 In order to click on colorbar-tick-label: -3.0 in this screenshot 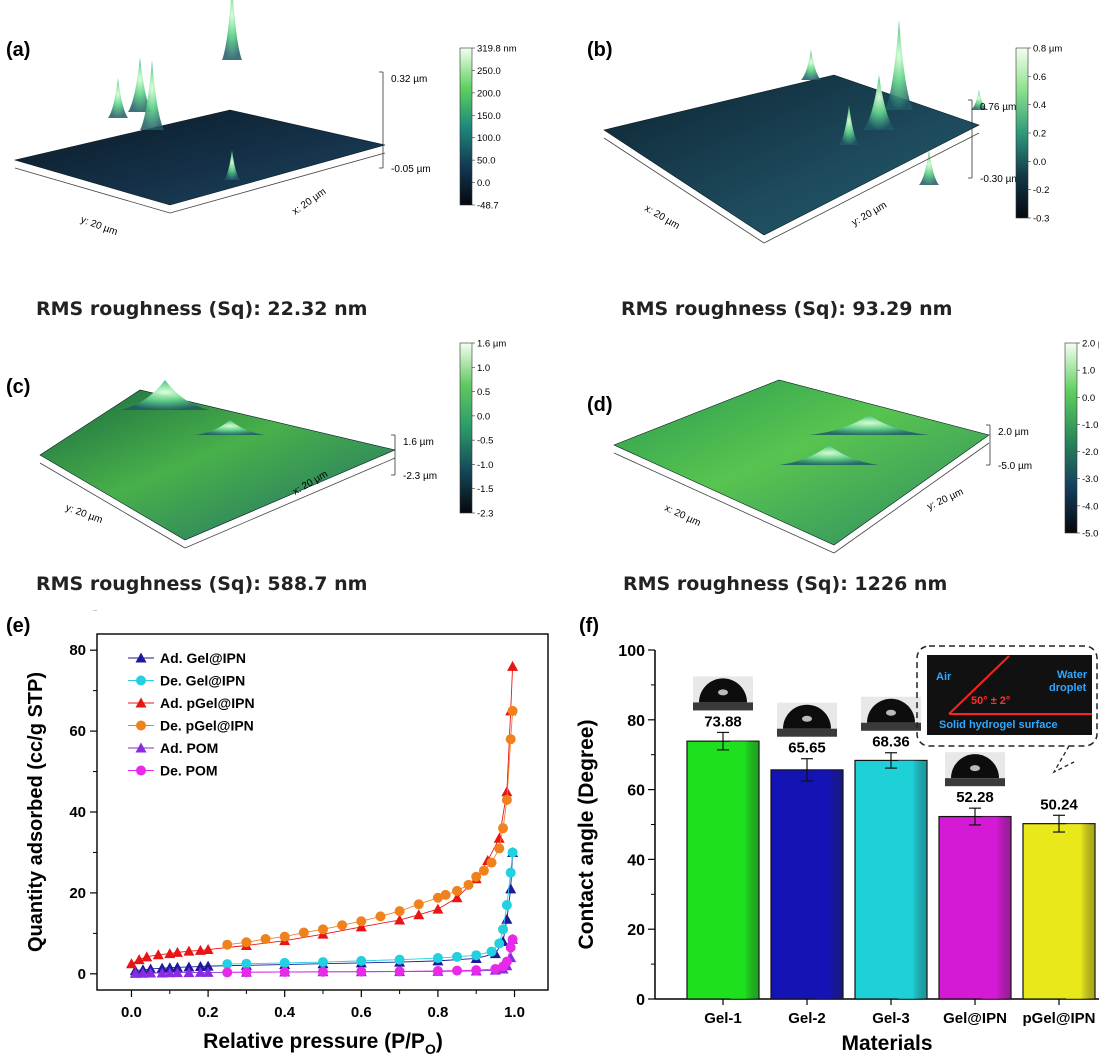, I will do `click(1090, 479)`.